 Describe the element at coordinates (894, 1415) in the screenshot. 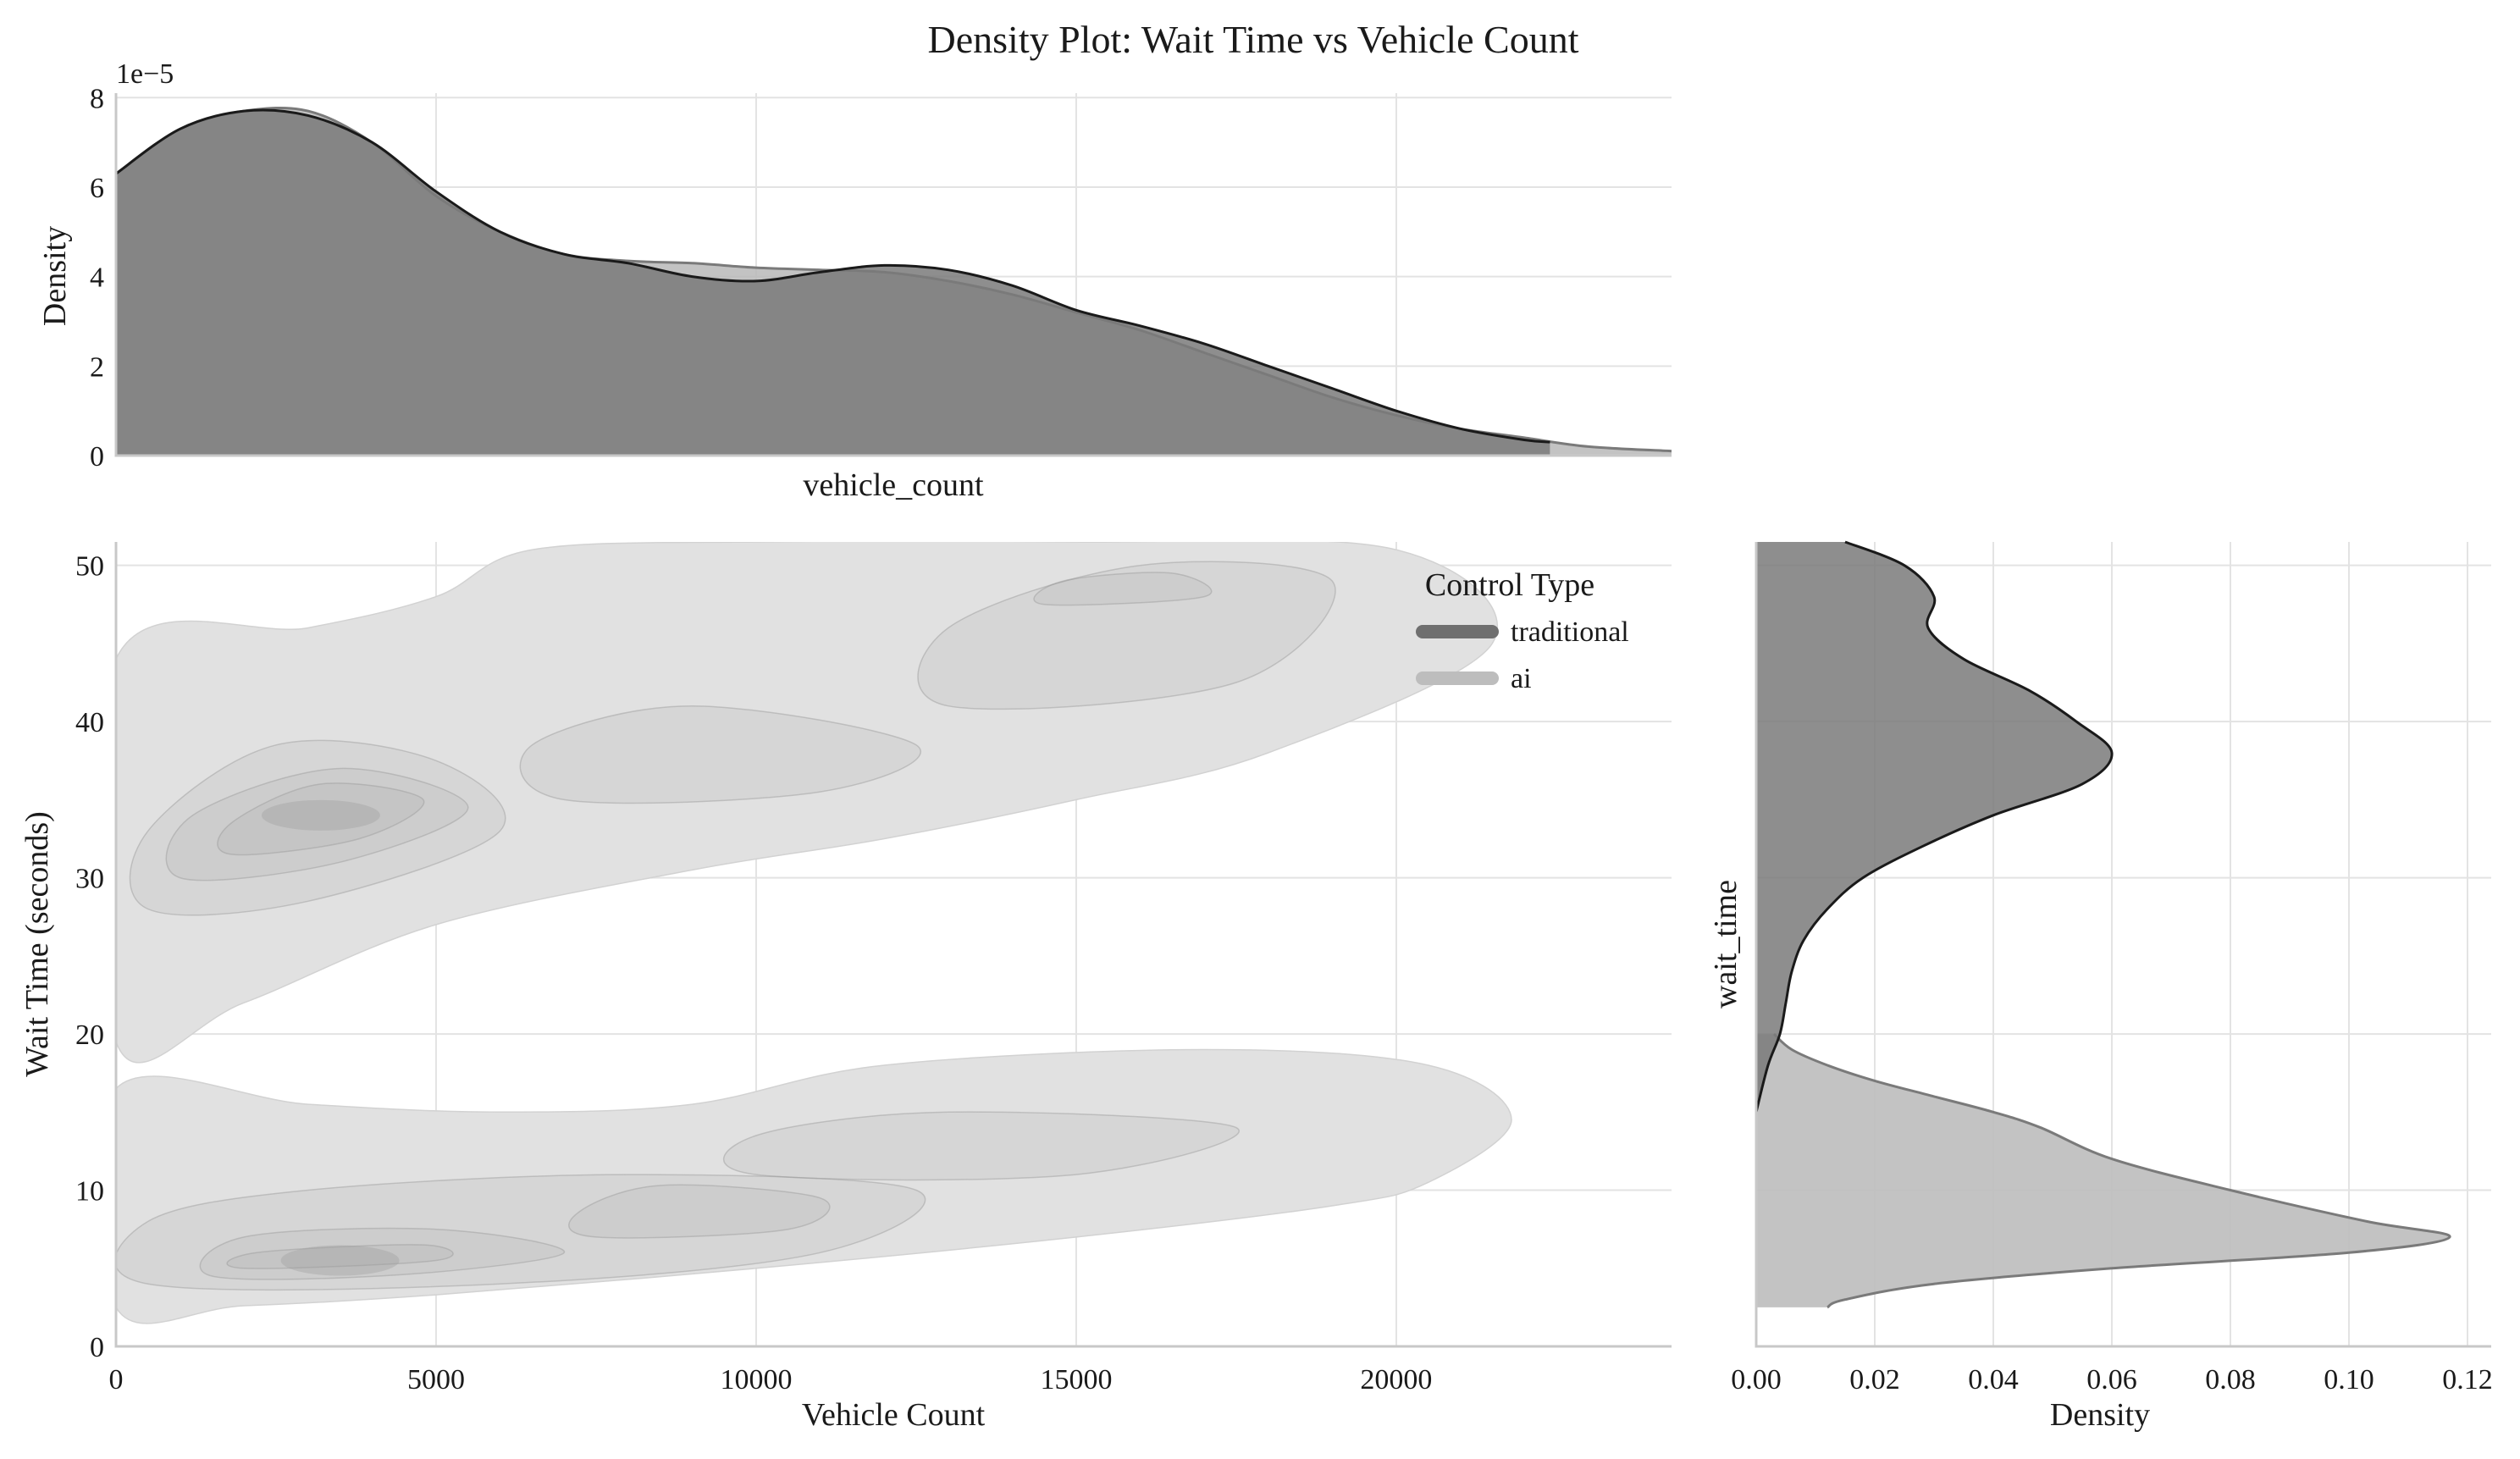

I see `main-xlabel: Vehicle Count` at that location.